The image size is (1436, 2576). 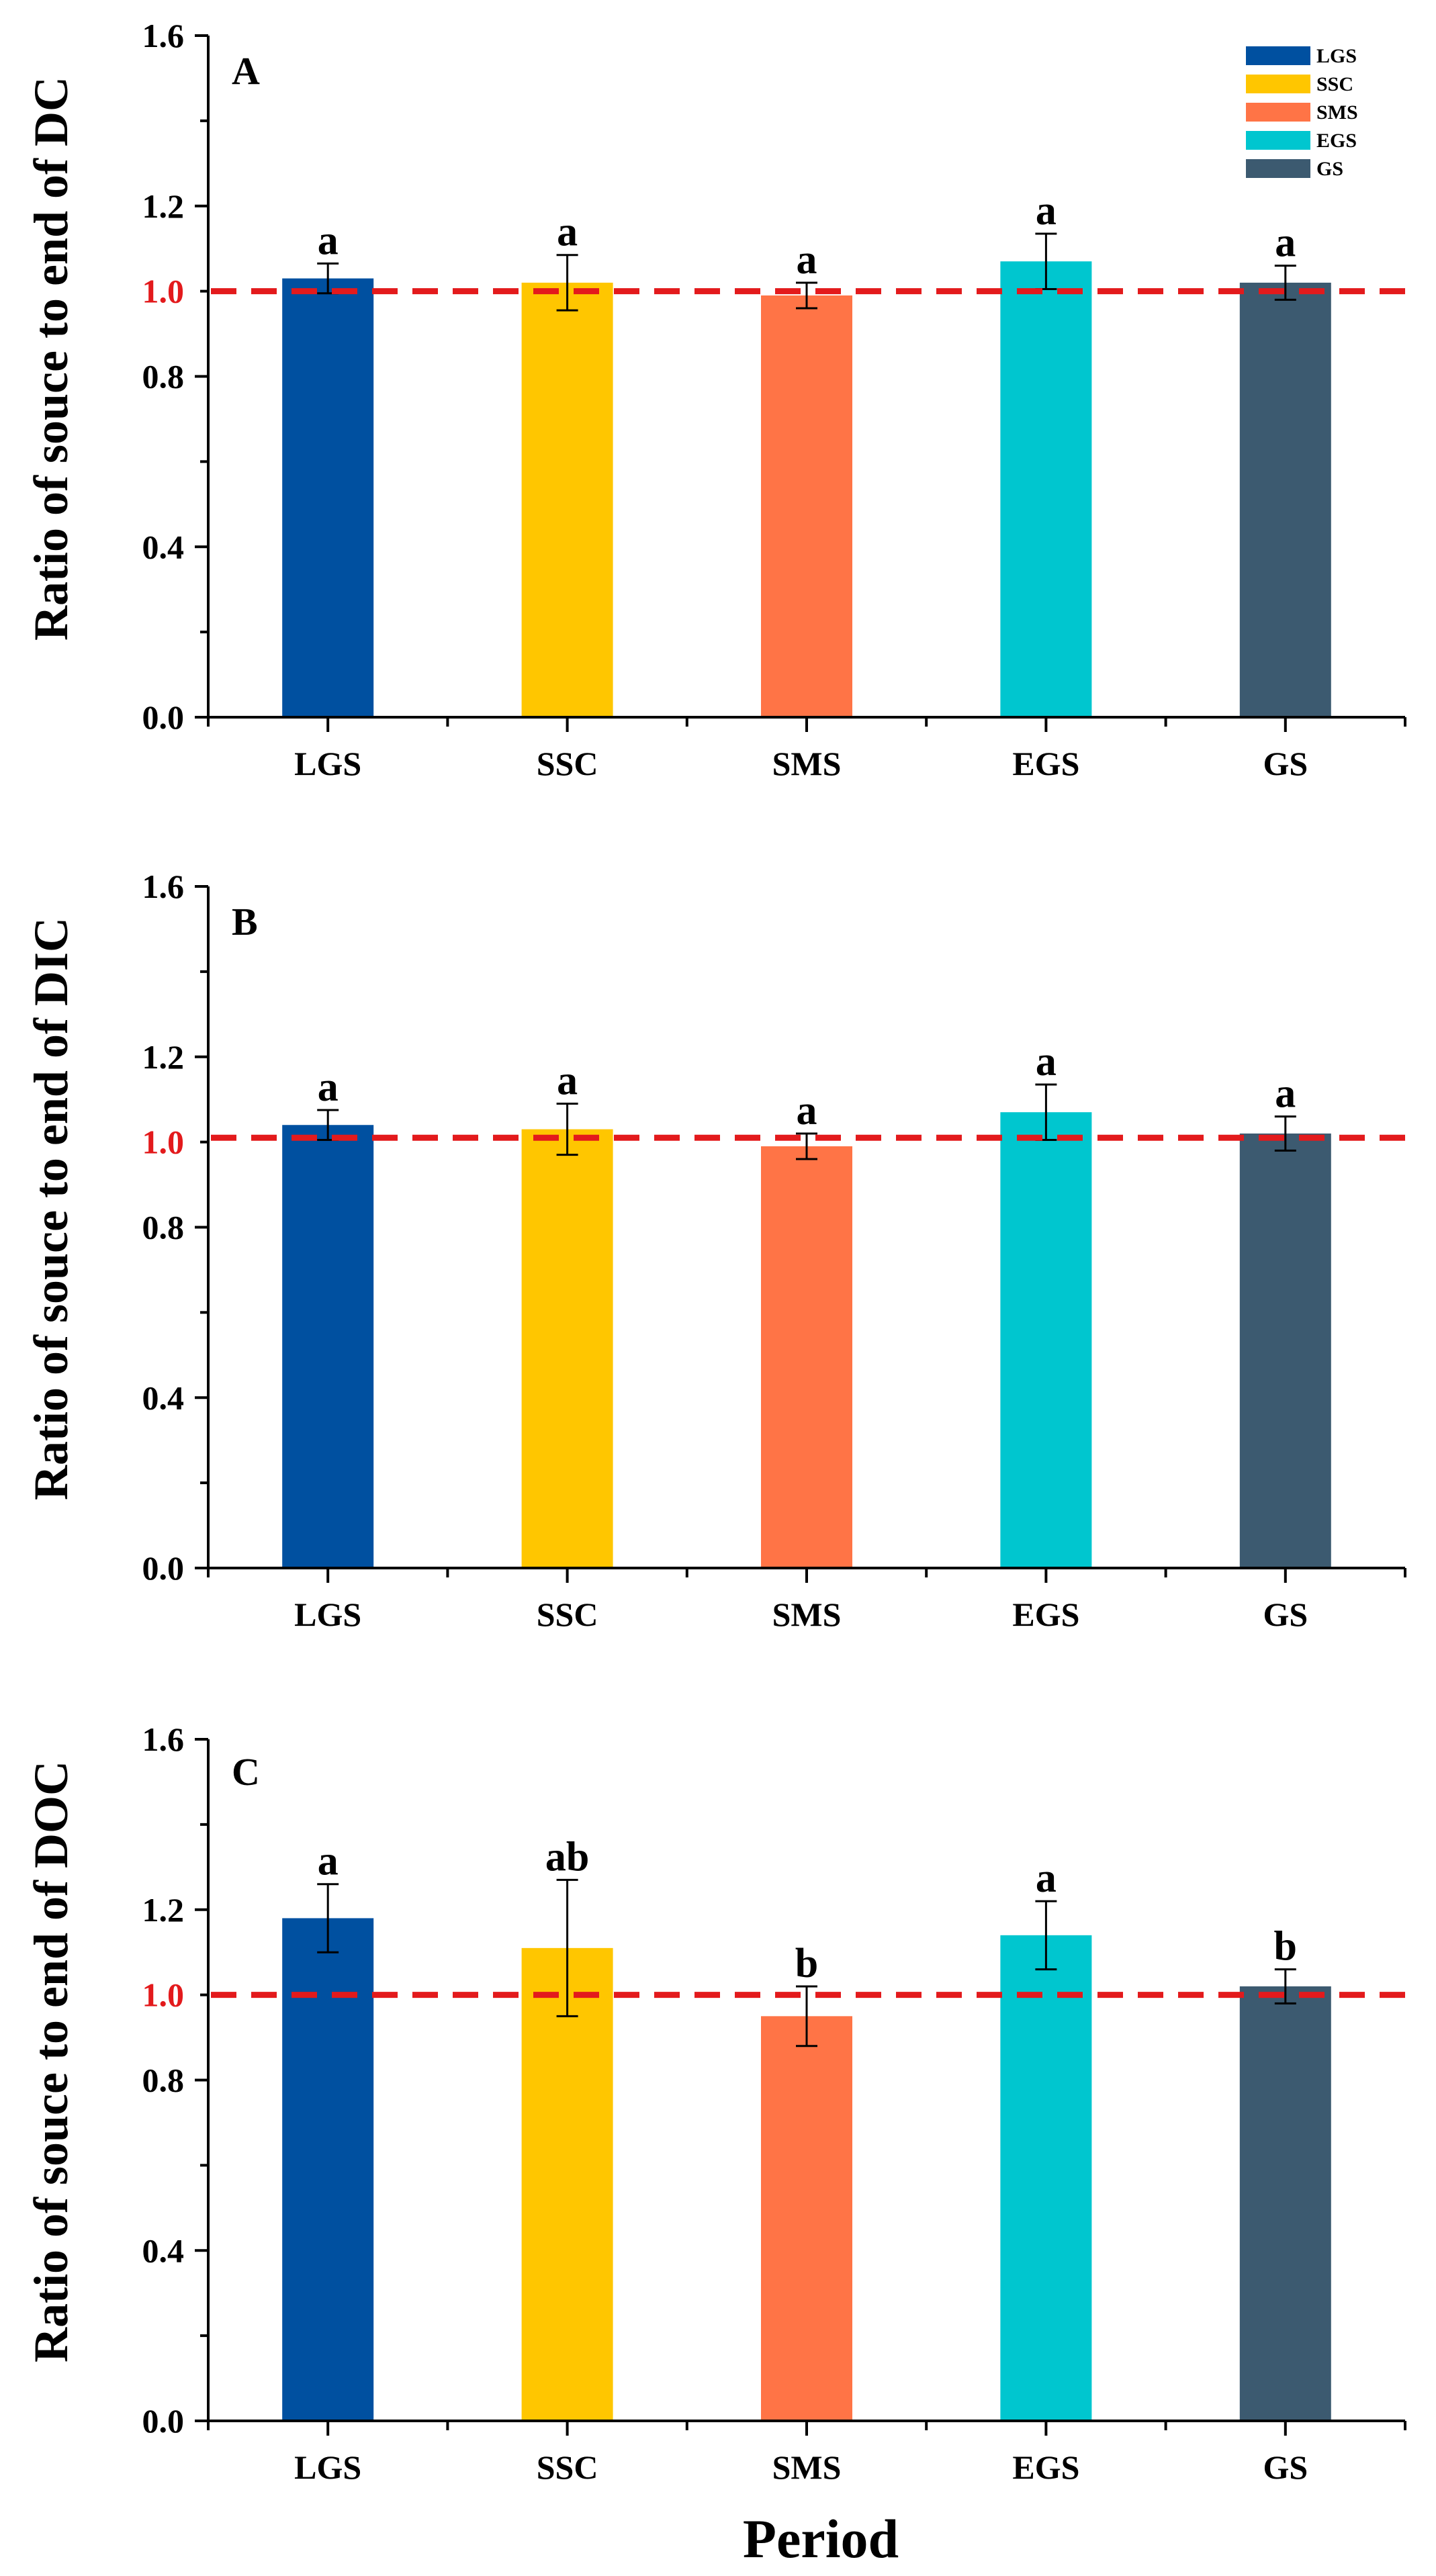 What do you see at coordinates (163, 2080) in the screenshot?
I see `y-tick-label-c: 0.8` at bounding box center [163, 2080].